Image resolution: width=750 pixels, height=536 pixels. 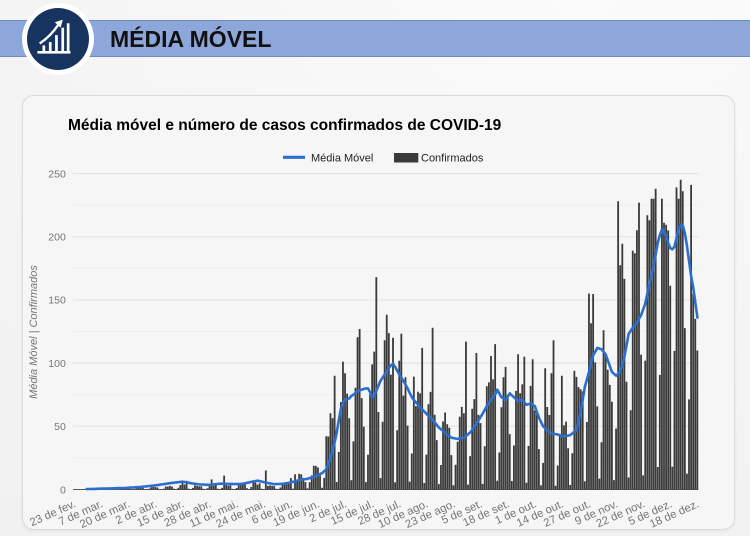 I want to click on svg-text: 250, so click(x=57, y=174).